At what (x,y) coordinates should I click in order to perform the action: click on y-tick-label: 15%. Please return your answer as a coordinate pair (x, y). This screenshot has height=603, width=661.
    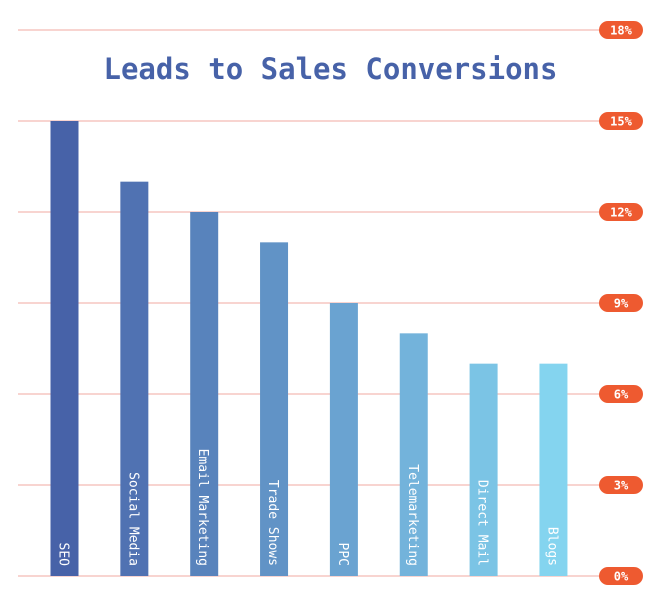
    Looking at the image, I should click on (621, 122).